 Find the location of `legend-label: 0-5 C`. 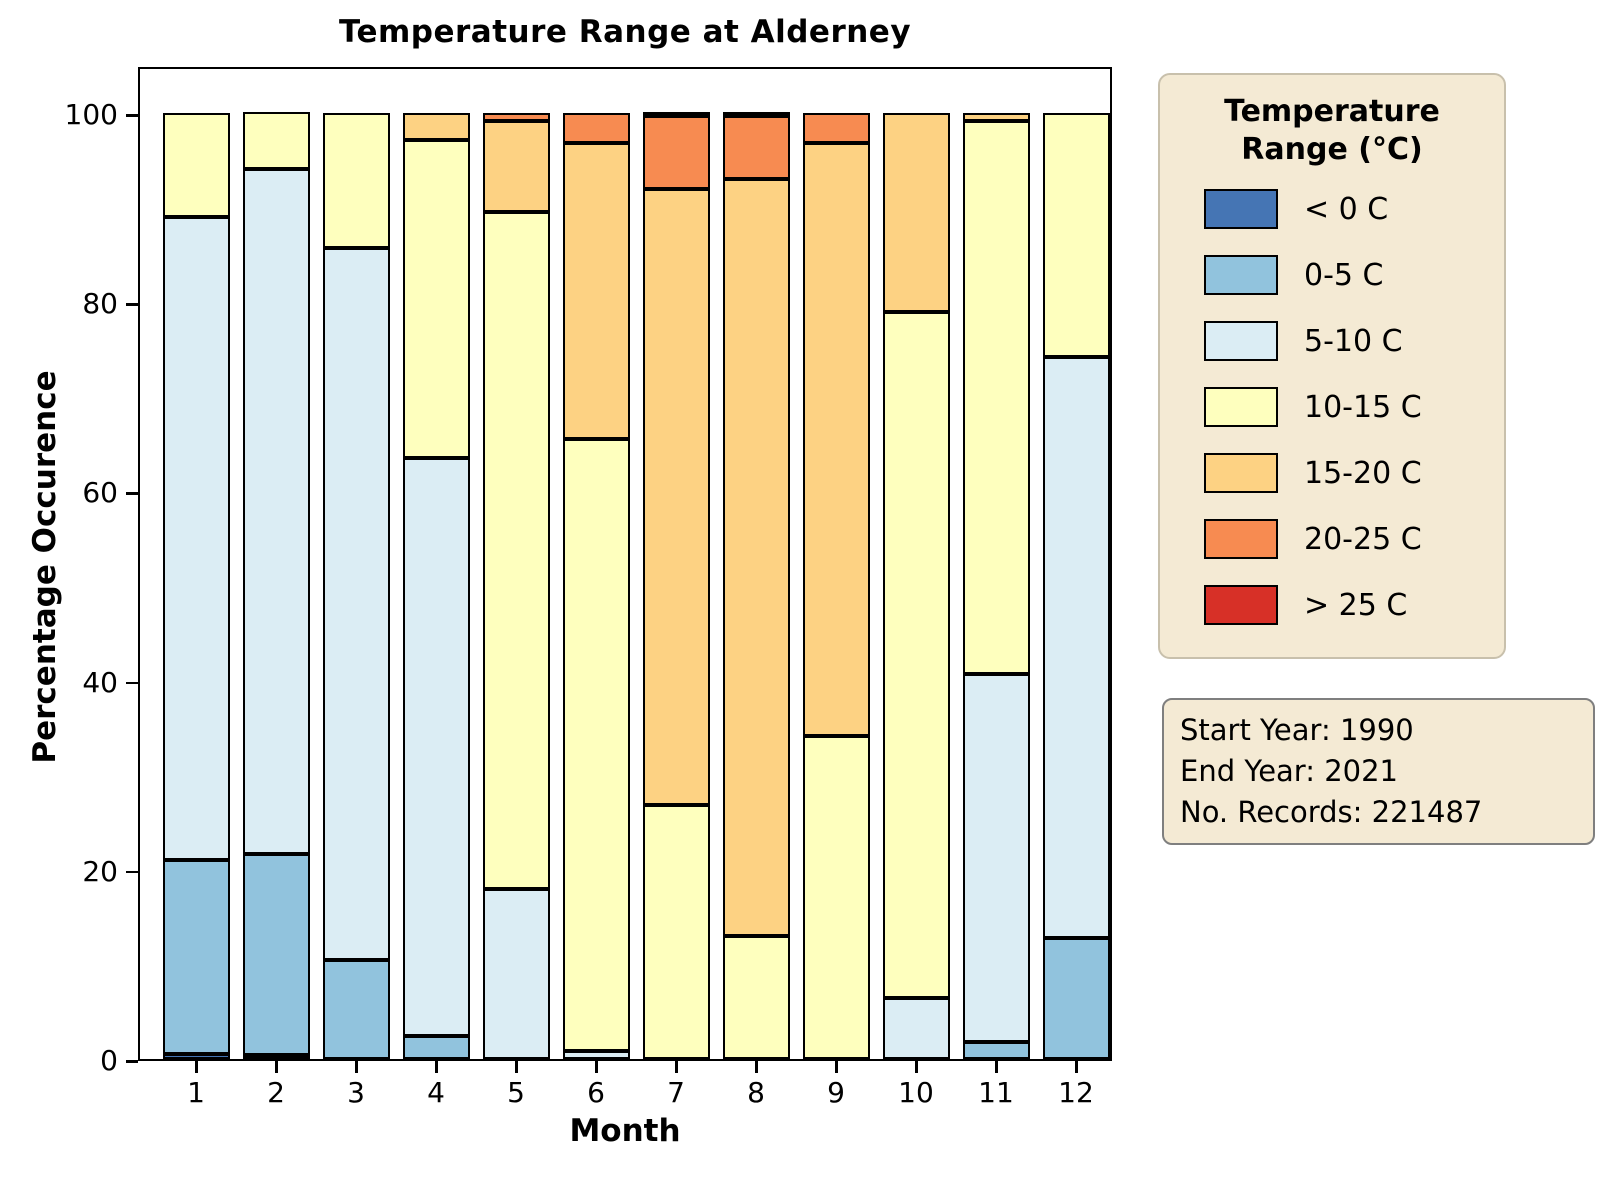

legend-label: 0-5 C is located at coordinates (1344, 275).